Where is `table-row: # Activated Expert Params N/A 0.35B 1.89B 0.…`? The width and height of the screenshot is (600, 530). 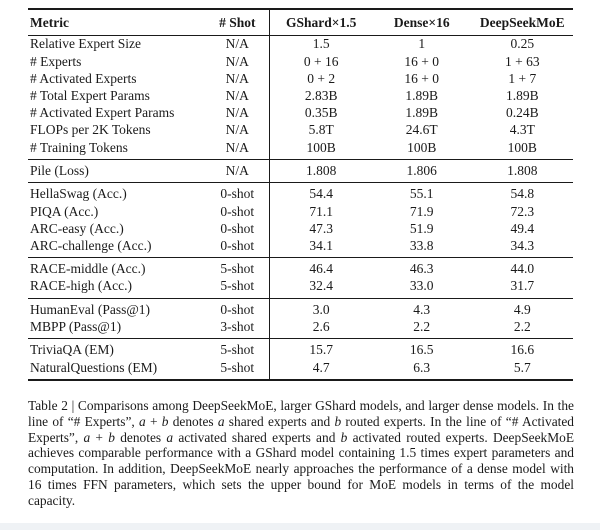
table-row: # Activated Expert Params N/A 0.35B 1.89B 0.… is located at coordinates (300, 113).